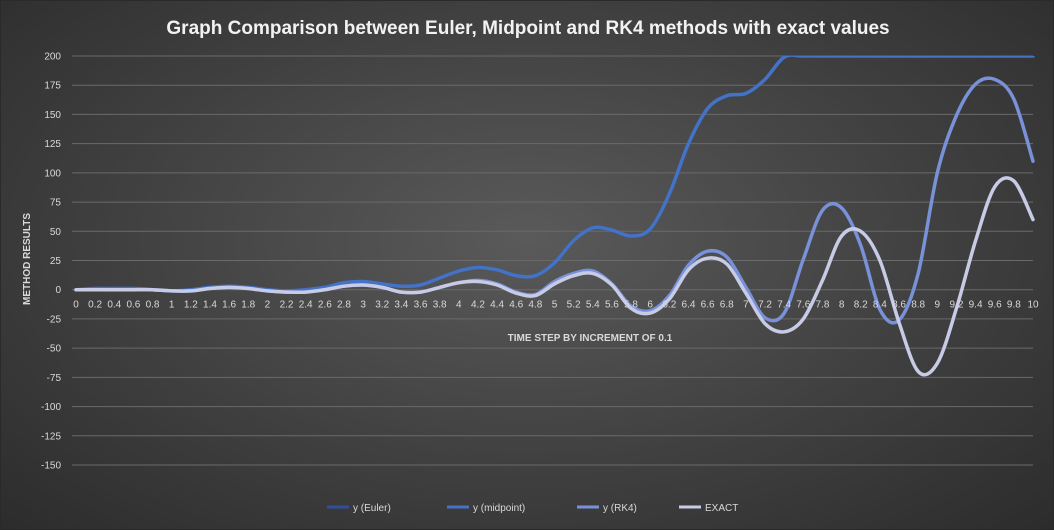 Image resolution: width=1054 pixels, height=531 pixels. What do you see at coordinates (52, 144) in the screenshot?
I see `y-tick-label: 125` at bounding box center [52, 144].